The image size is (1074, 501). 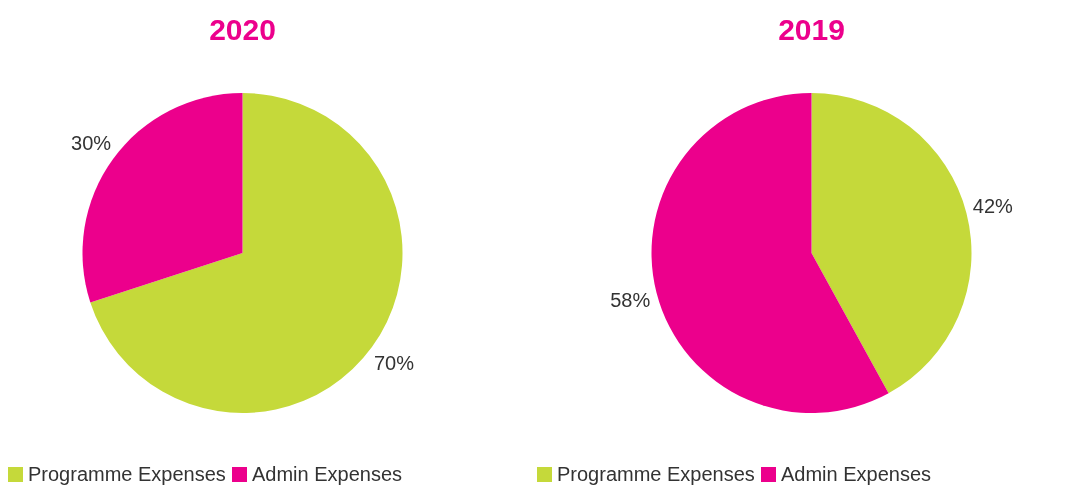 I want to click on data-label: 70%, so click(x=394, y=363).